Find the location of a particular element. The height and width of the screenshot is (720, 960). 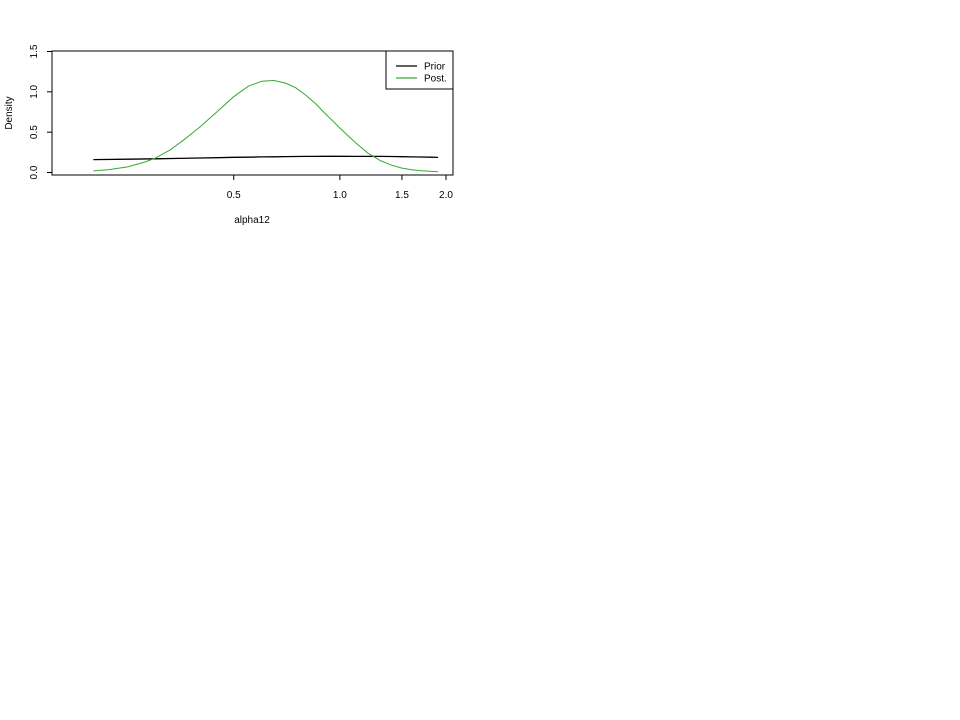

plot-curves is located at coordinates (266, 126).